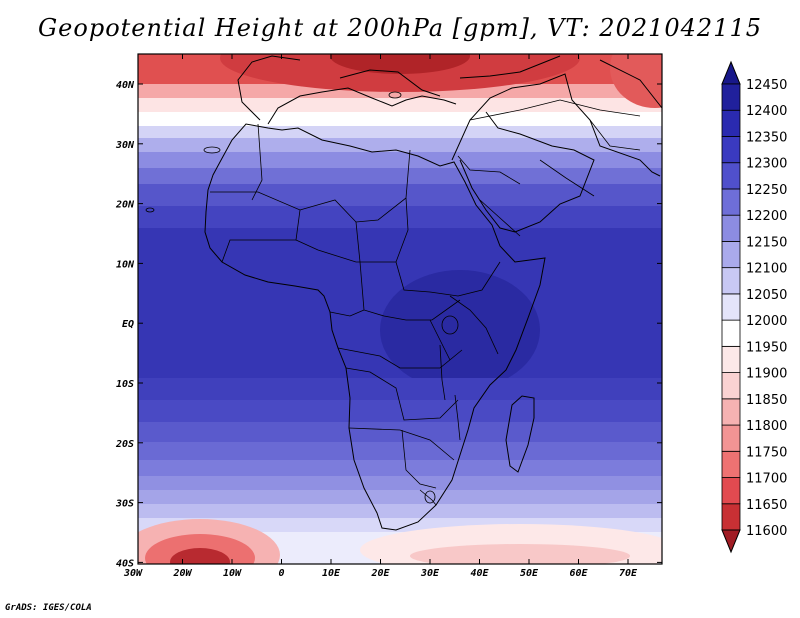 The width and height of the screenshot is (800, 618). What do you see at coordinates (766, 374) in the screenshot?
I see `colorbar-label: 11900` at bounding box center [766, 374].